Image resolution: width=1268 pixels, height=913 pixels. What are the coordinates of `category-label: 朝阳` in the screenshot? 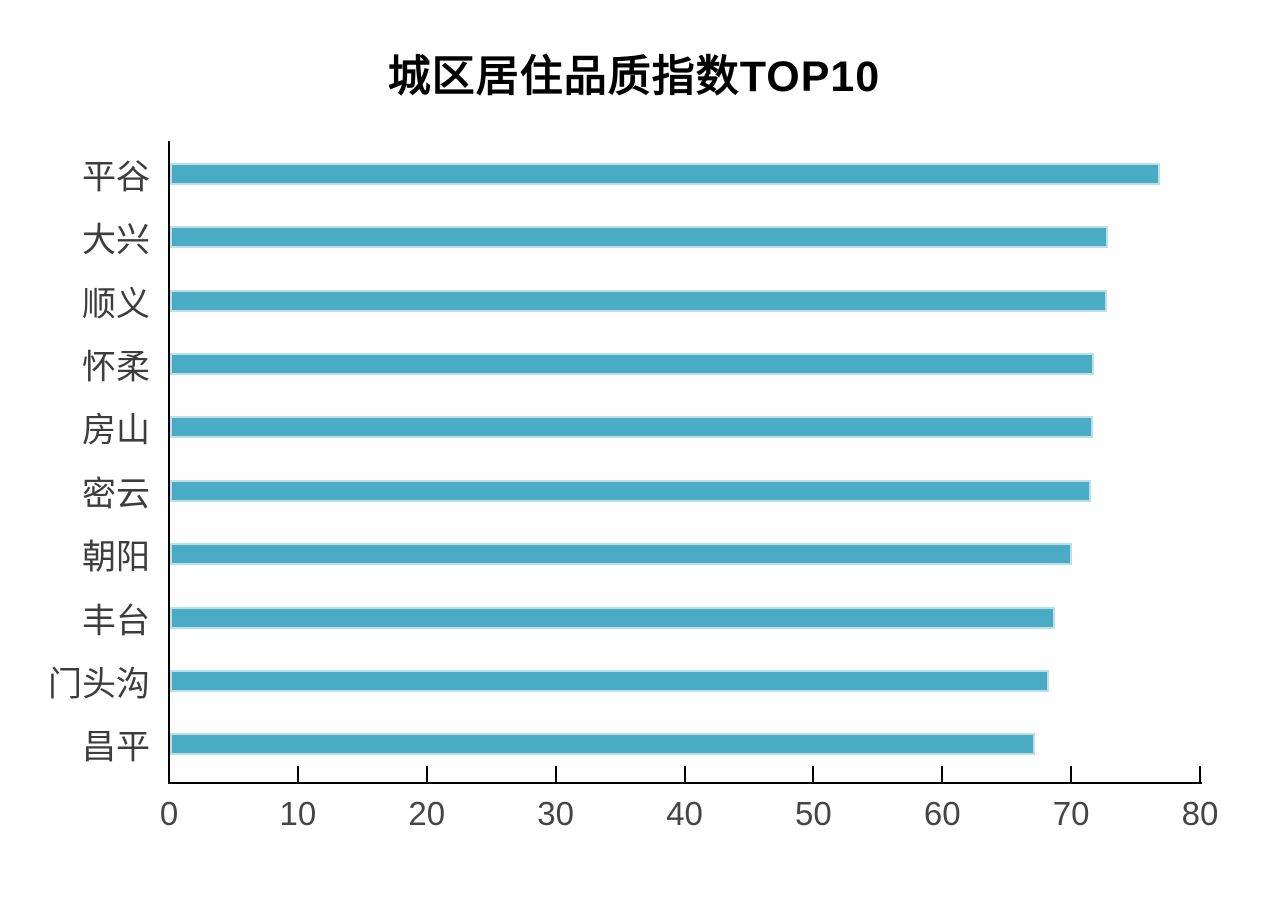 It's located at (116, 557).